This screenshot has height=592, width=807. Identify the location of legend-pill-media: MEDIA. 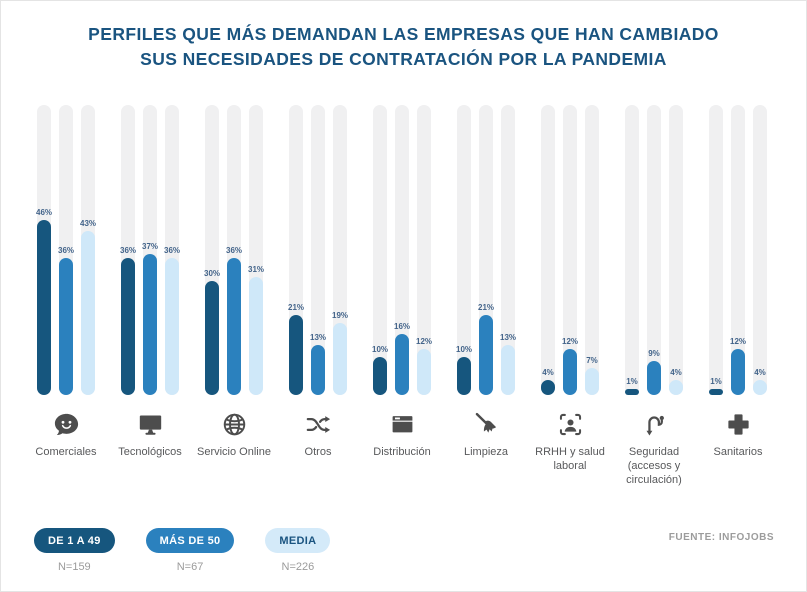
(298, 540).